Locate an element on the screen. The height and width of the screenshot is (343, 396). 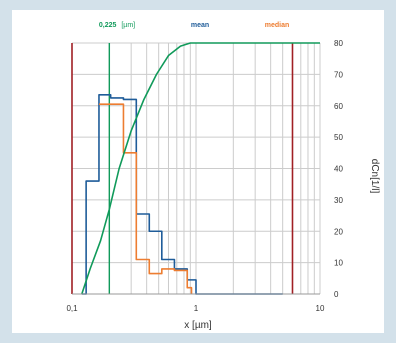
mean-legend: mean is located at coordinates (200, 25).